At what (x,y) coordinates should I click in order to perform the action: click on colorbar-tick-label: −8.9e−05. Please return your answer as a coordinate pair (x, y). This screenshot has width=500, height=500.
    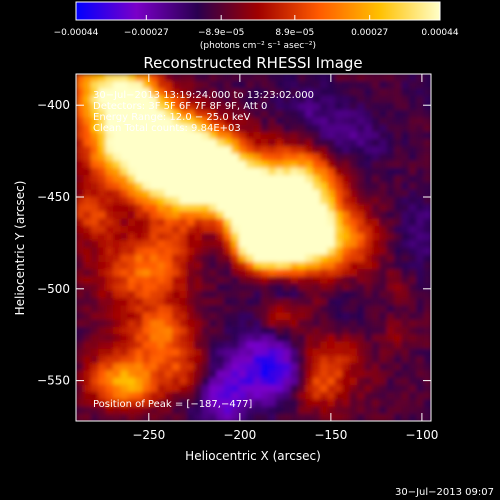
    Looking at the image, I should click on (221, 33).